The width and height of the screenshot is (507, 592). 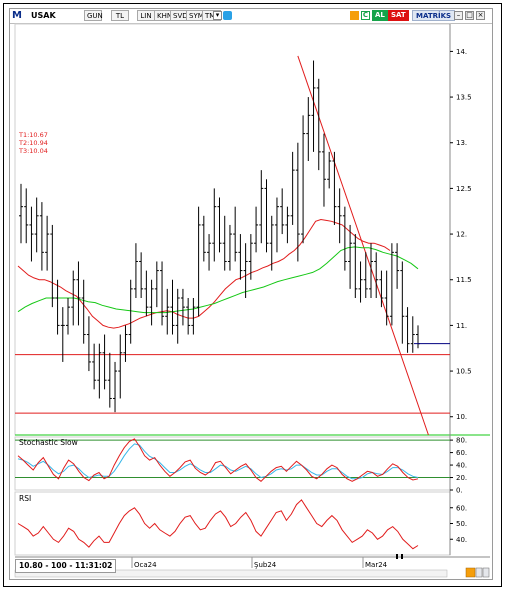 I want to click on stoch-panel-frame, so click(x=232, y=463).